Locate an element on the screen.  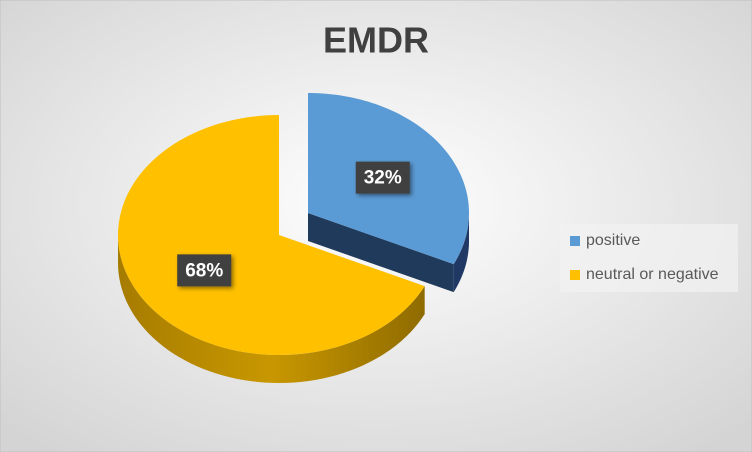
legend is located at coordinates (649, 258).